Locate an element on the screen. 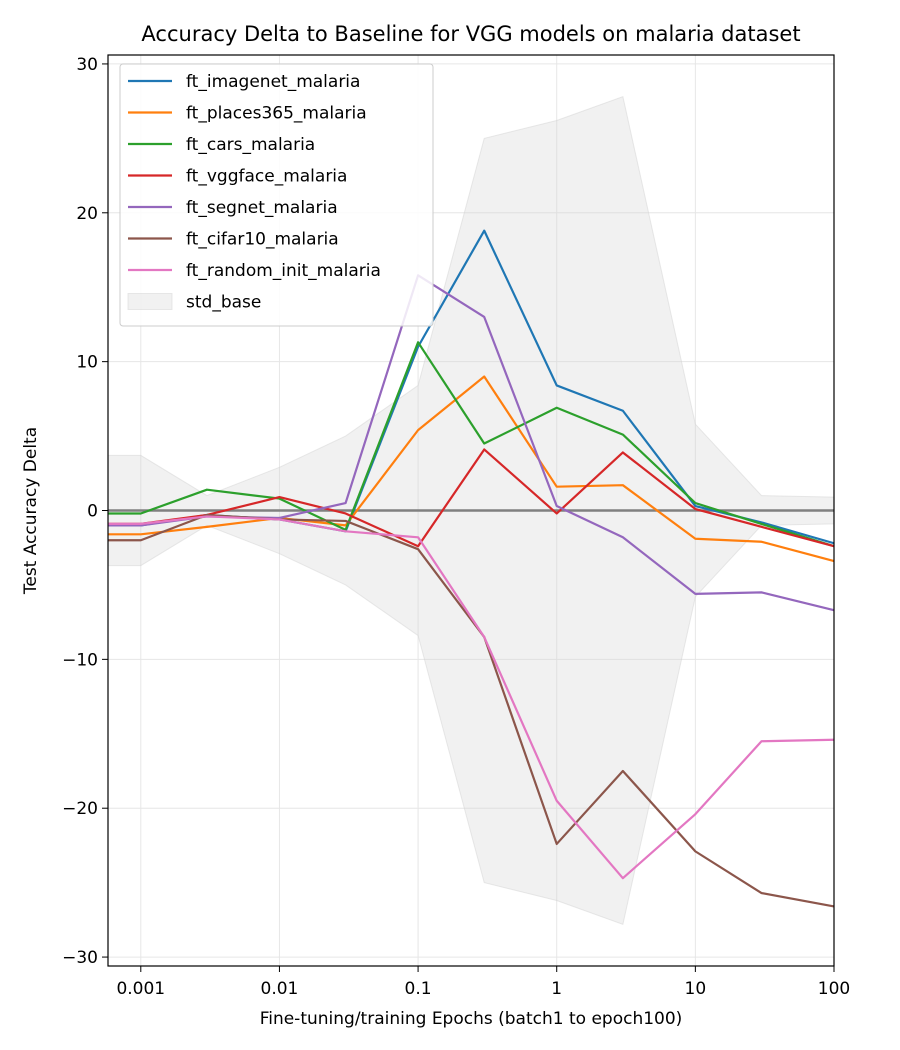 This screenshot has width=900, height=1050. legend-label: ft_places365_malaria is located at coordinates (276, 114).